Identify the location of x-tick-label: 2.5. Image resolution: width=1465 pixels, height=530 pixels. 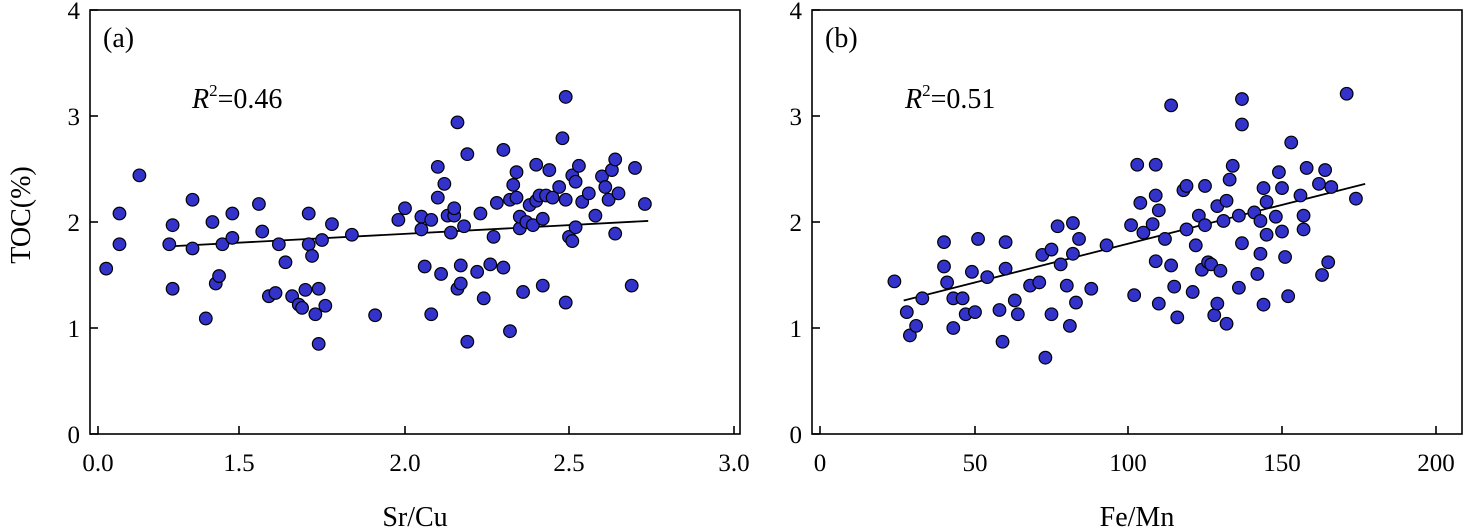
(568, 463).